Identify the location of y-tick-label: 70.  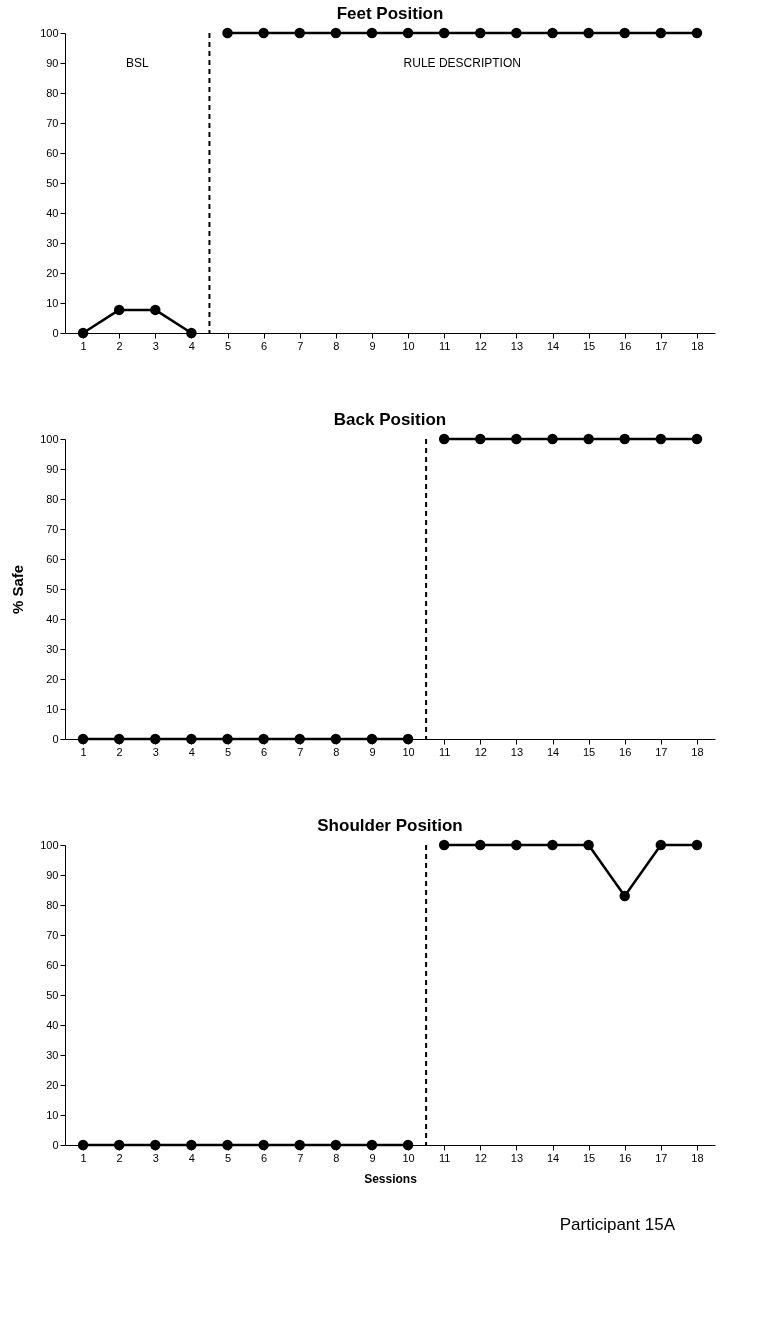
(52, 934).